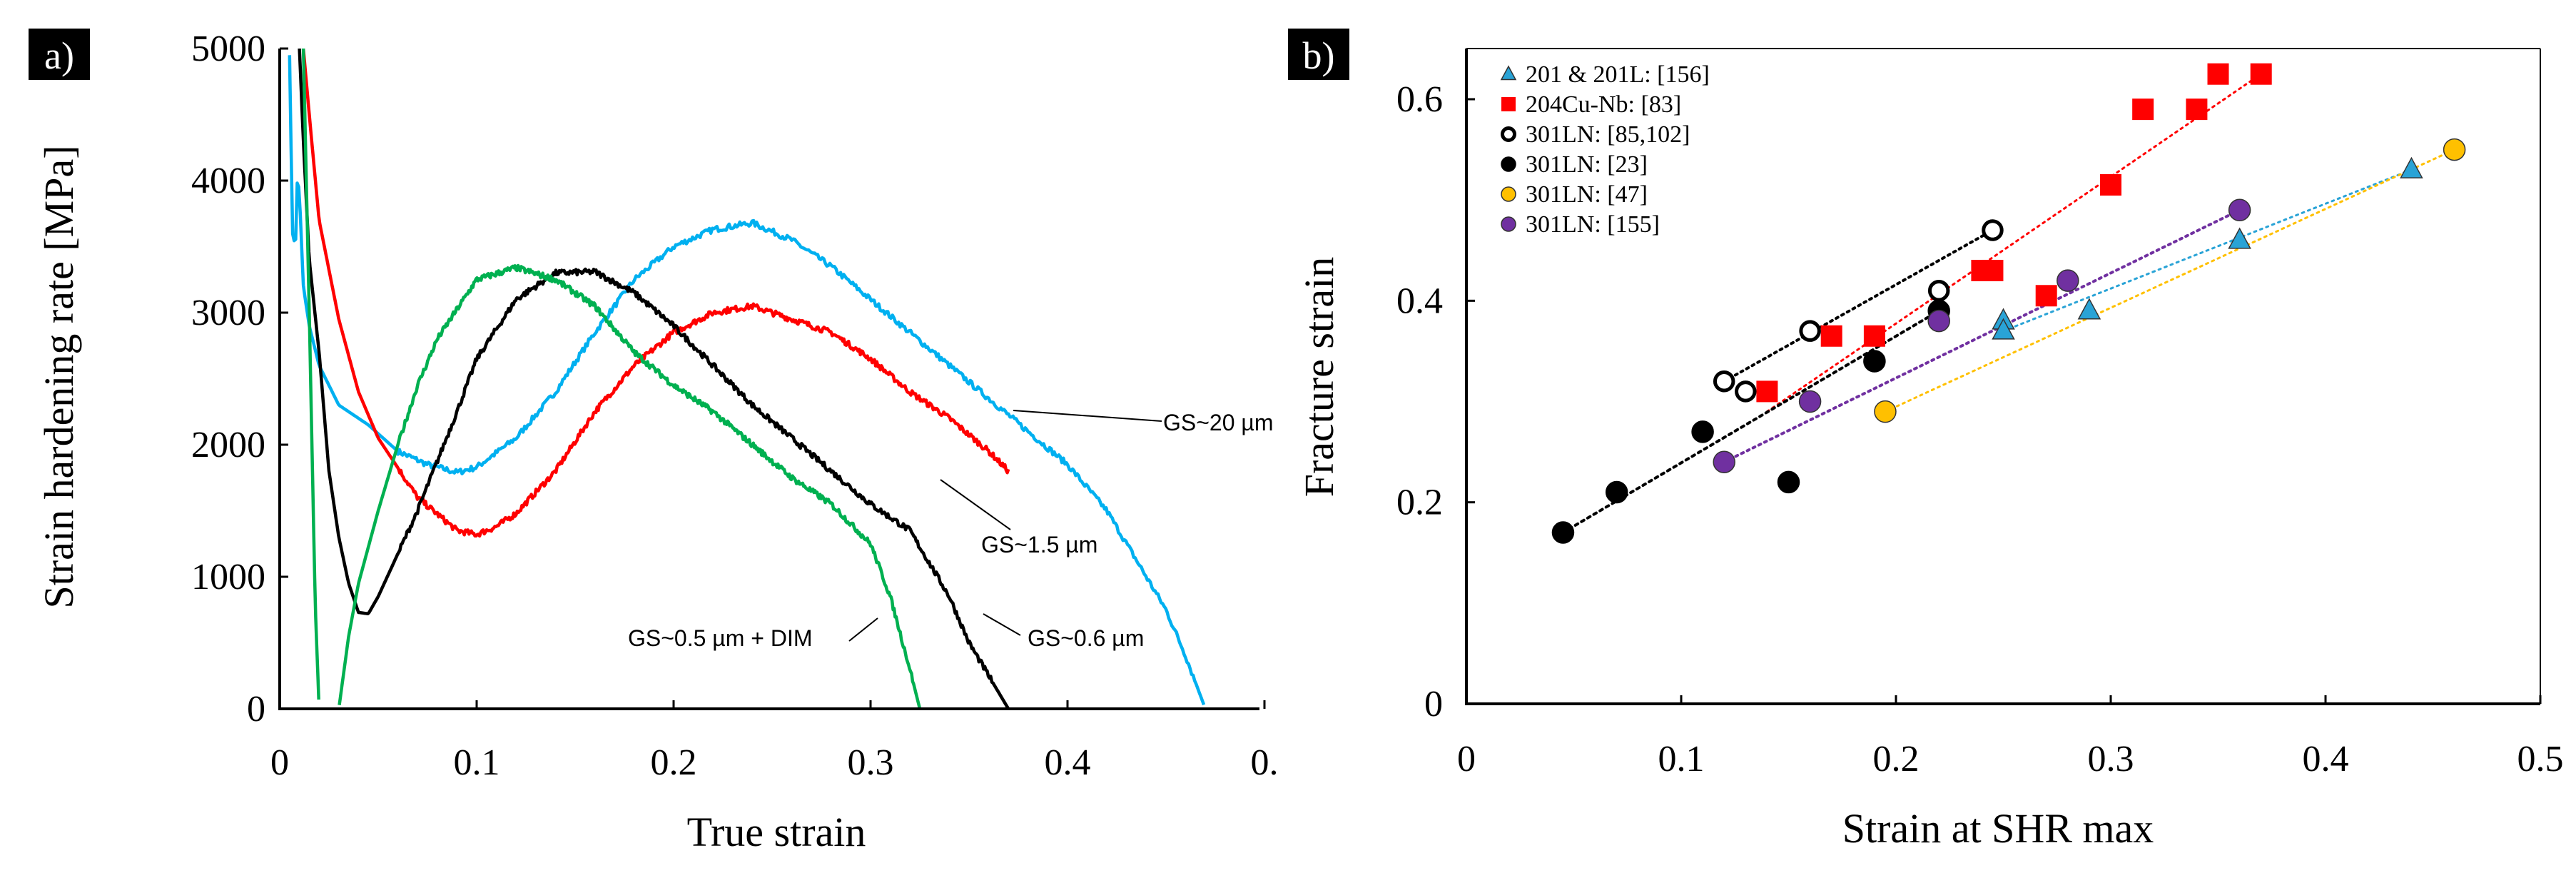  What do you see at coordinates (1603, 104) in the screenshot?
I see `legend-label-204cu-nb-83: 204Cu-Nb: [83]` at bounding box center [1603, 104].